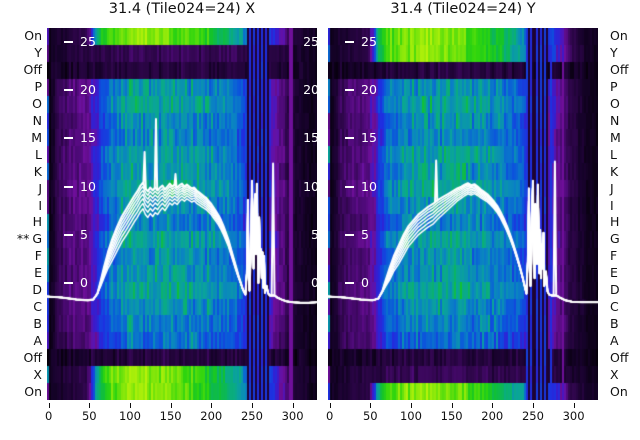  Describe the element at coordinates (310, 138) in the screenshot. I see `y-tick-label-inner-right: 15` at that location.